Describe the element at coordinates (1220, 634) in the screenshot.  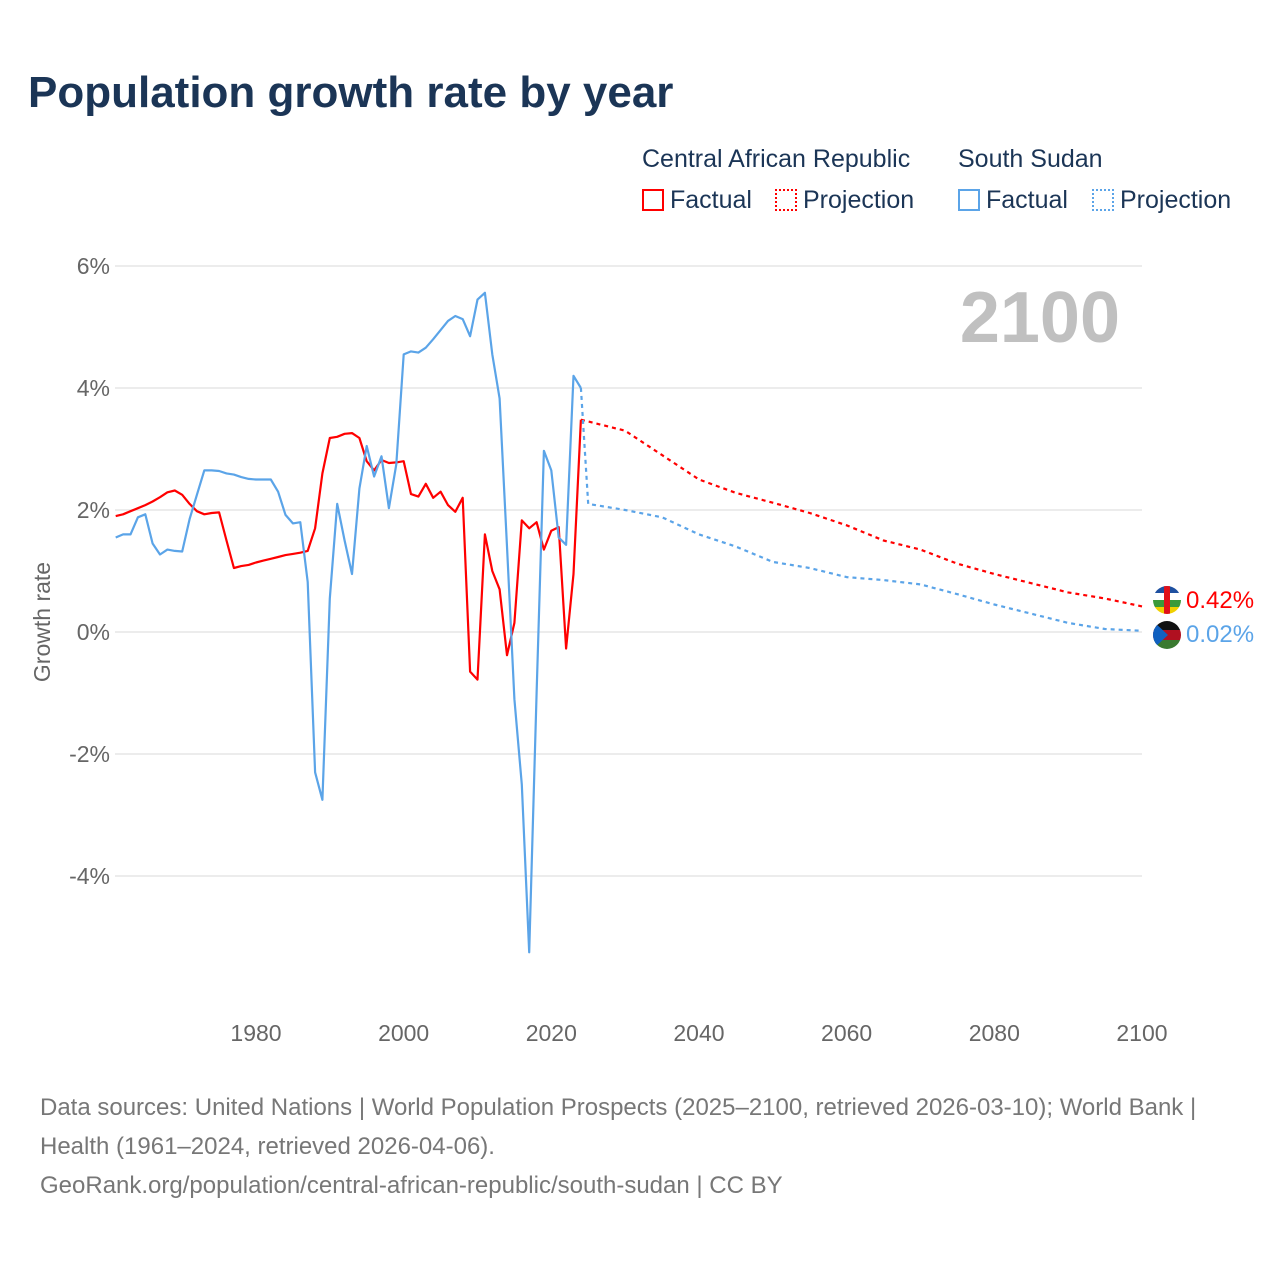
I see `end-label-ssd: 0.02%` at that location.